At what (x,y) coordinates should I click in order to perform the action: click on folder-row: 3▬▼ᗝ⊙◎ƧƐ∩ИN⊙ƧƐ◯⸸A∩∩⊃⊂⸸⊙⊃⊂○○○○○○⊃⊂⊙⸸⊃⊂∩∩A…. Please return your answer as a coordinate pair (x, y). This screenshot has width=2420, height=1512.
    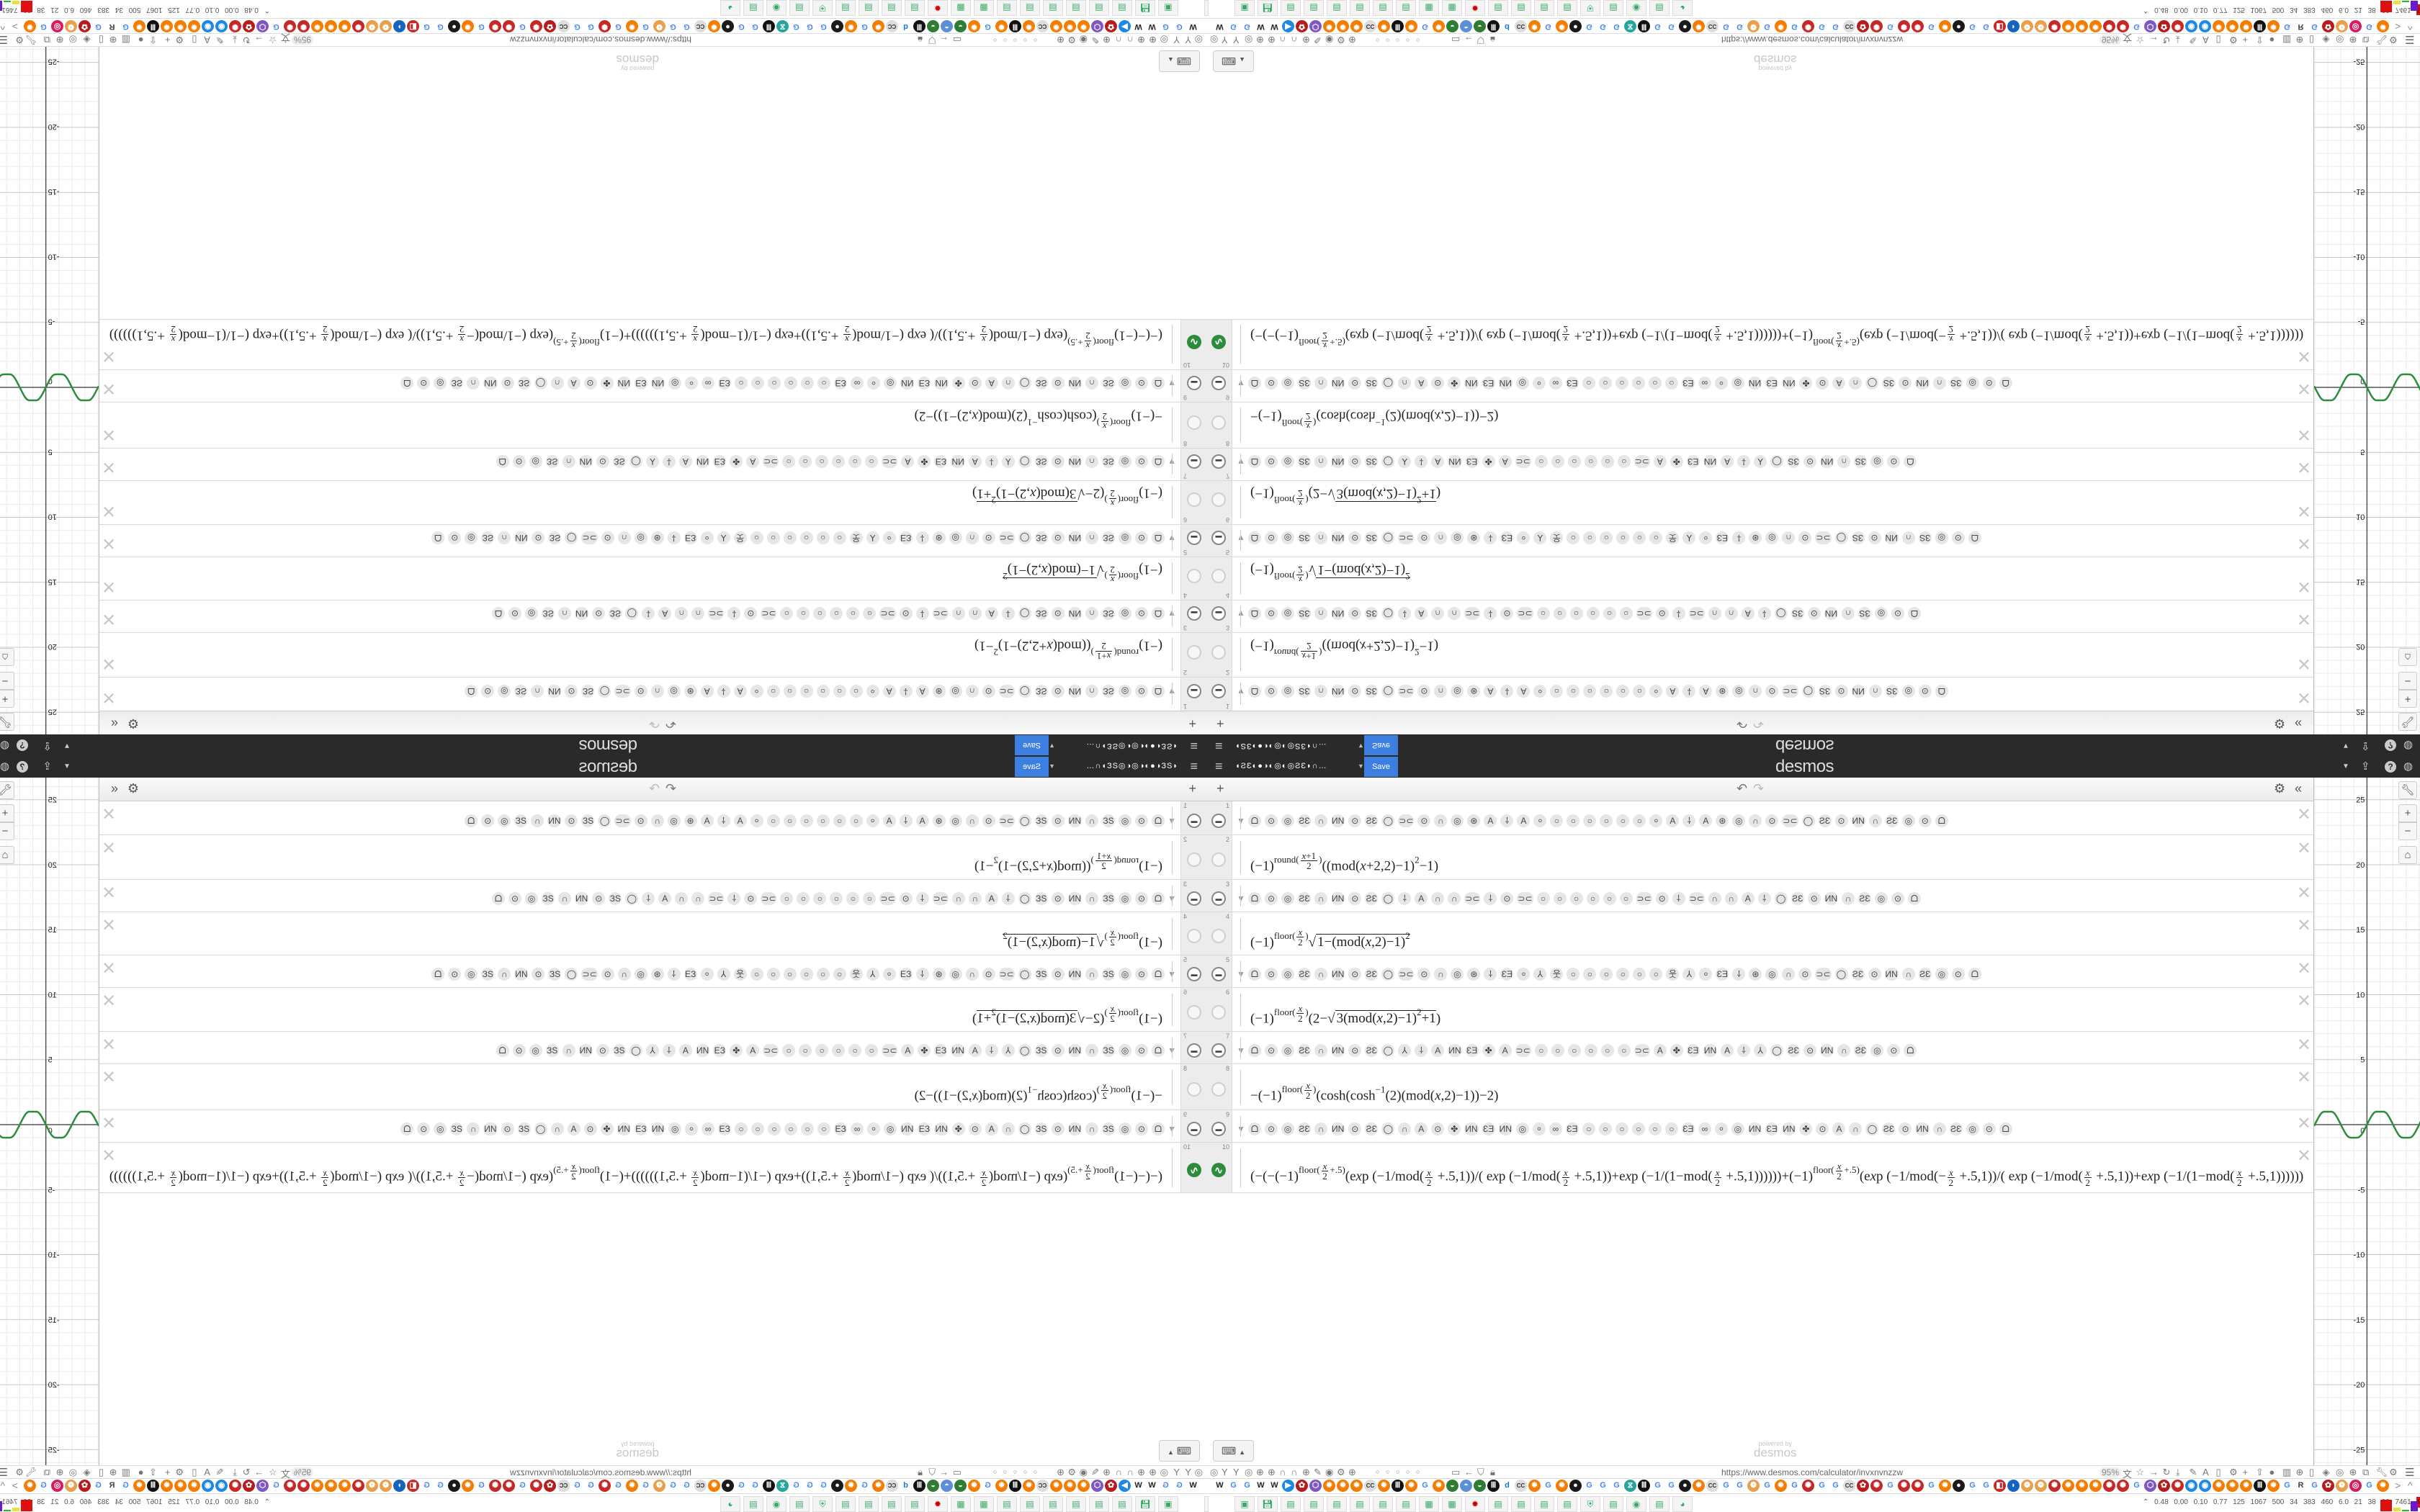
    Looking at the image, I should click on (652, 616).